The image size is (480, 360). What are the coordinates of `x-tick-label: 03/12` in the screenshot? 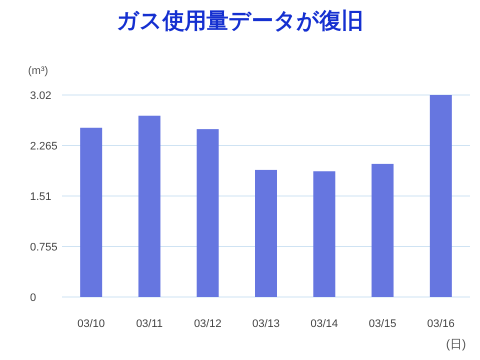 It's located at (208, 324).